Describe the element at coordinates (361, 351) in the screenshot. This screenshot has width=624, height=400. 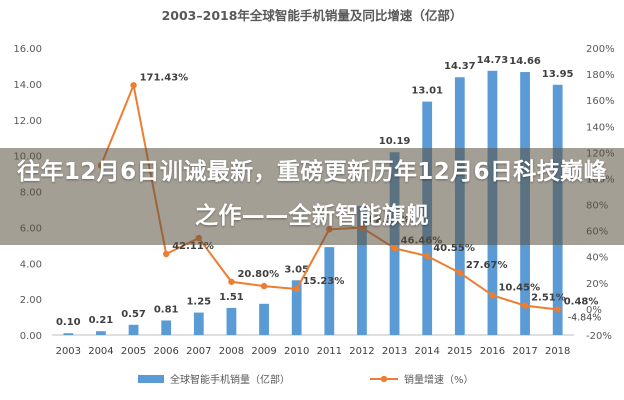
I see `x-tick-label: 2012` at that location.